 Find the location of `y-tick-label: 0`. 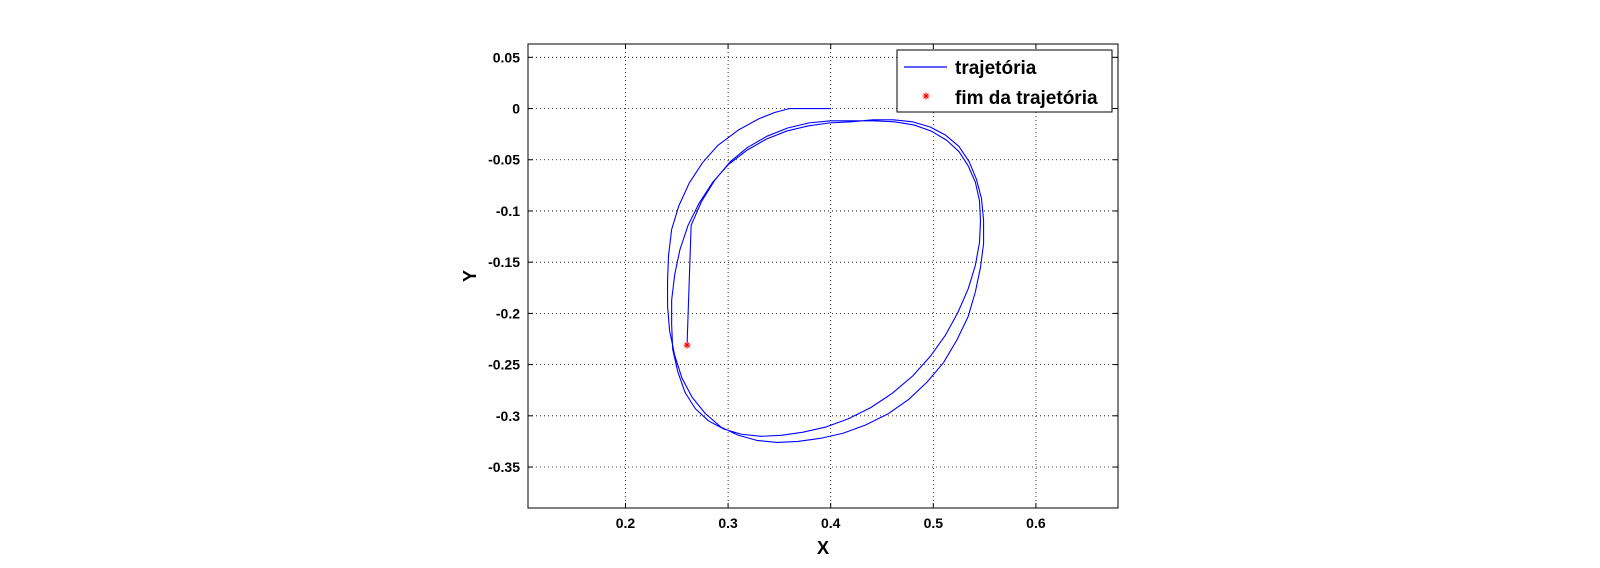

y-tick-label: 0 is located at coordinates (516, 109).